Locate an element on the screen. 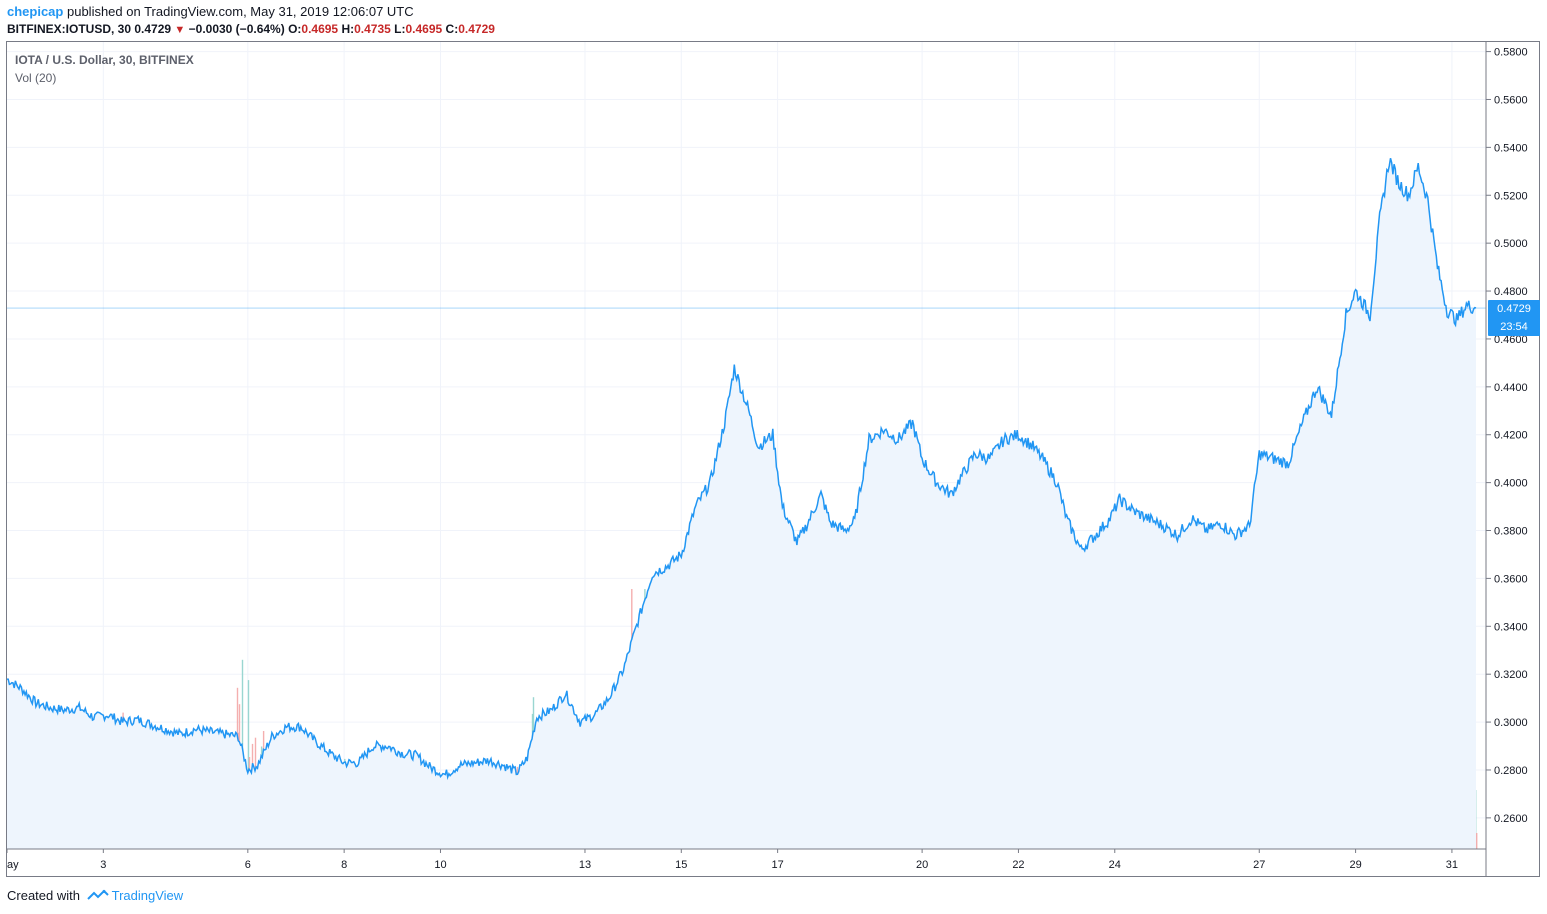 This screenshot has width=1547, height=914. last-price-value: 0.4729 is located at coordinates (1514, 309).